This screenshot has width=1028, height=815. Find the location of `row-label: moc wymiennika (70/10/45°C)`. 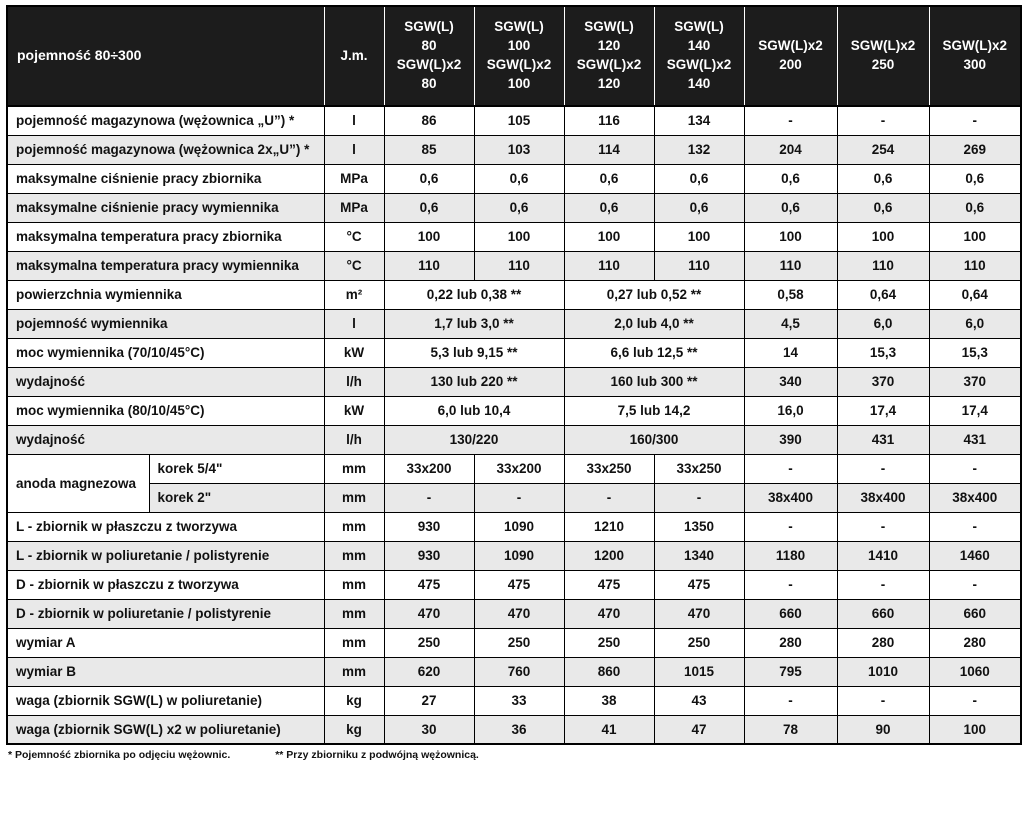

row-label: moc wymiennika (70/10/45°C) is located at coordinates (165, 352).